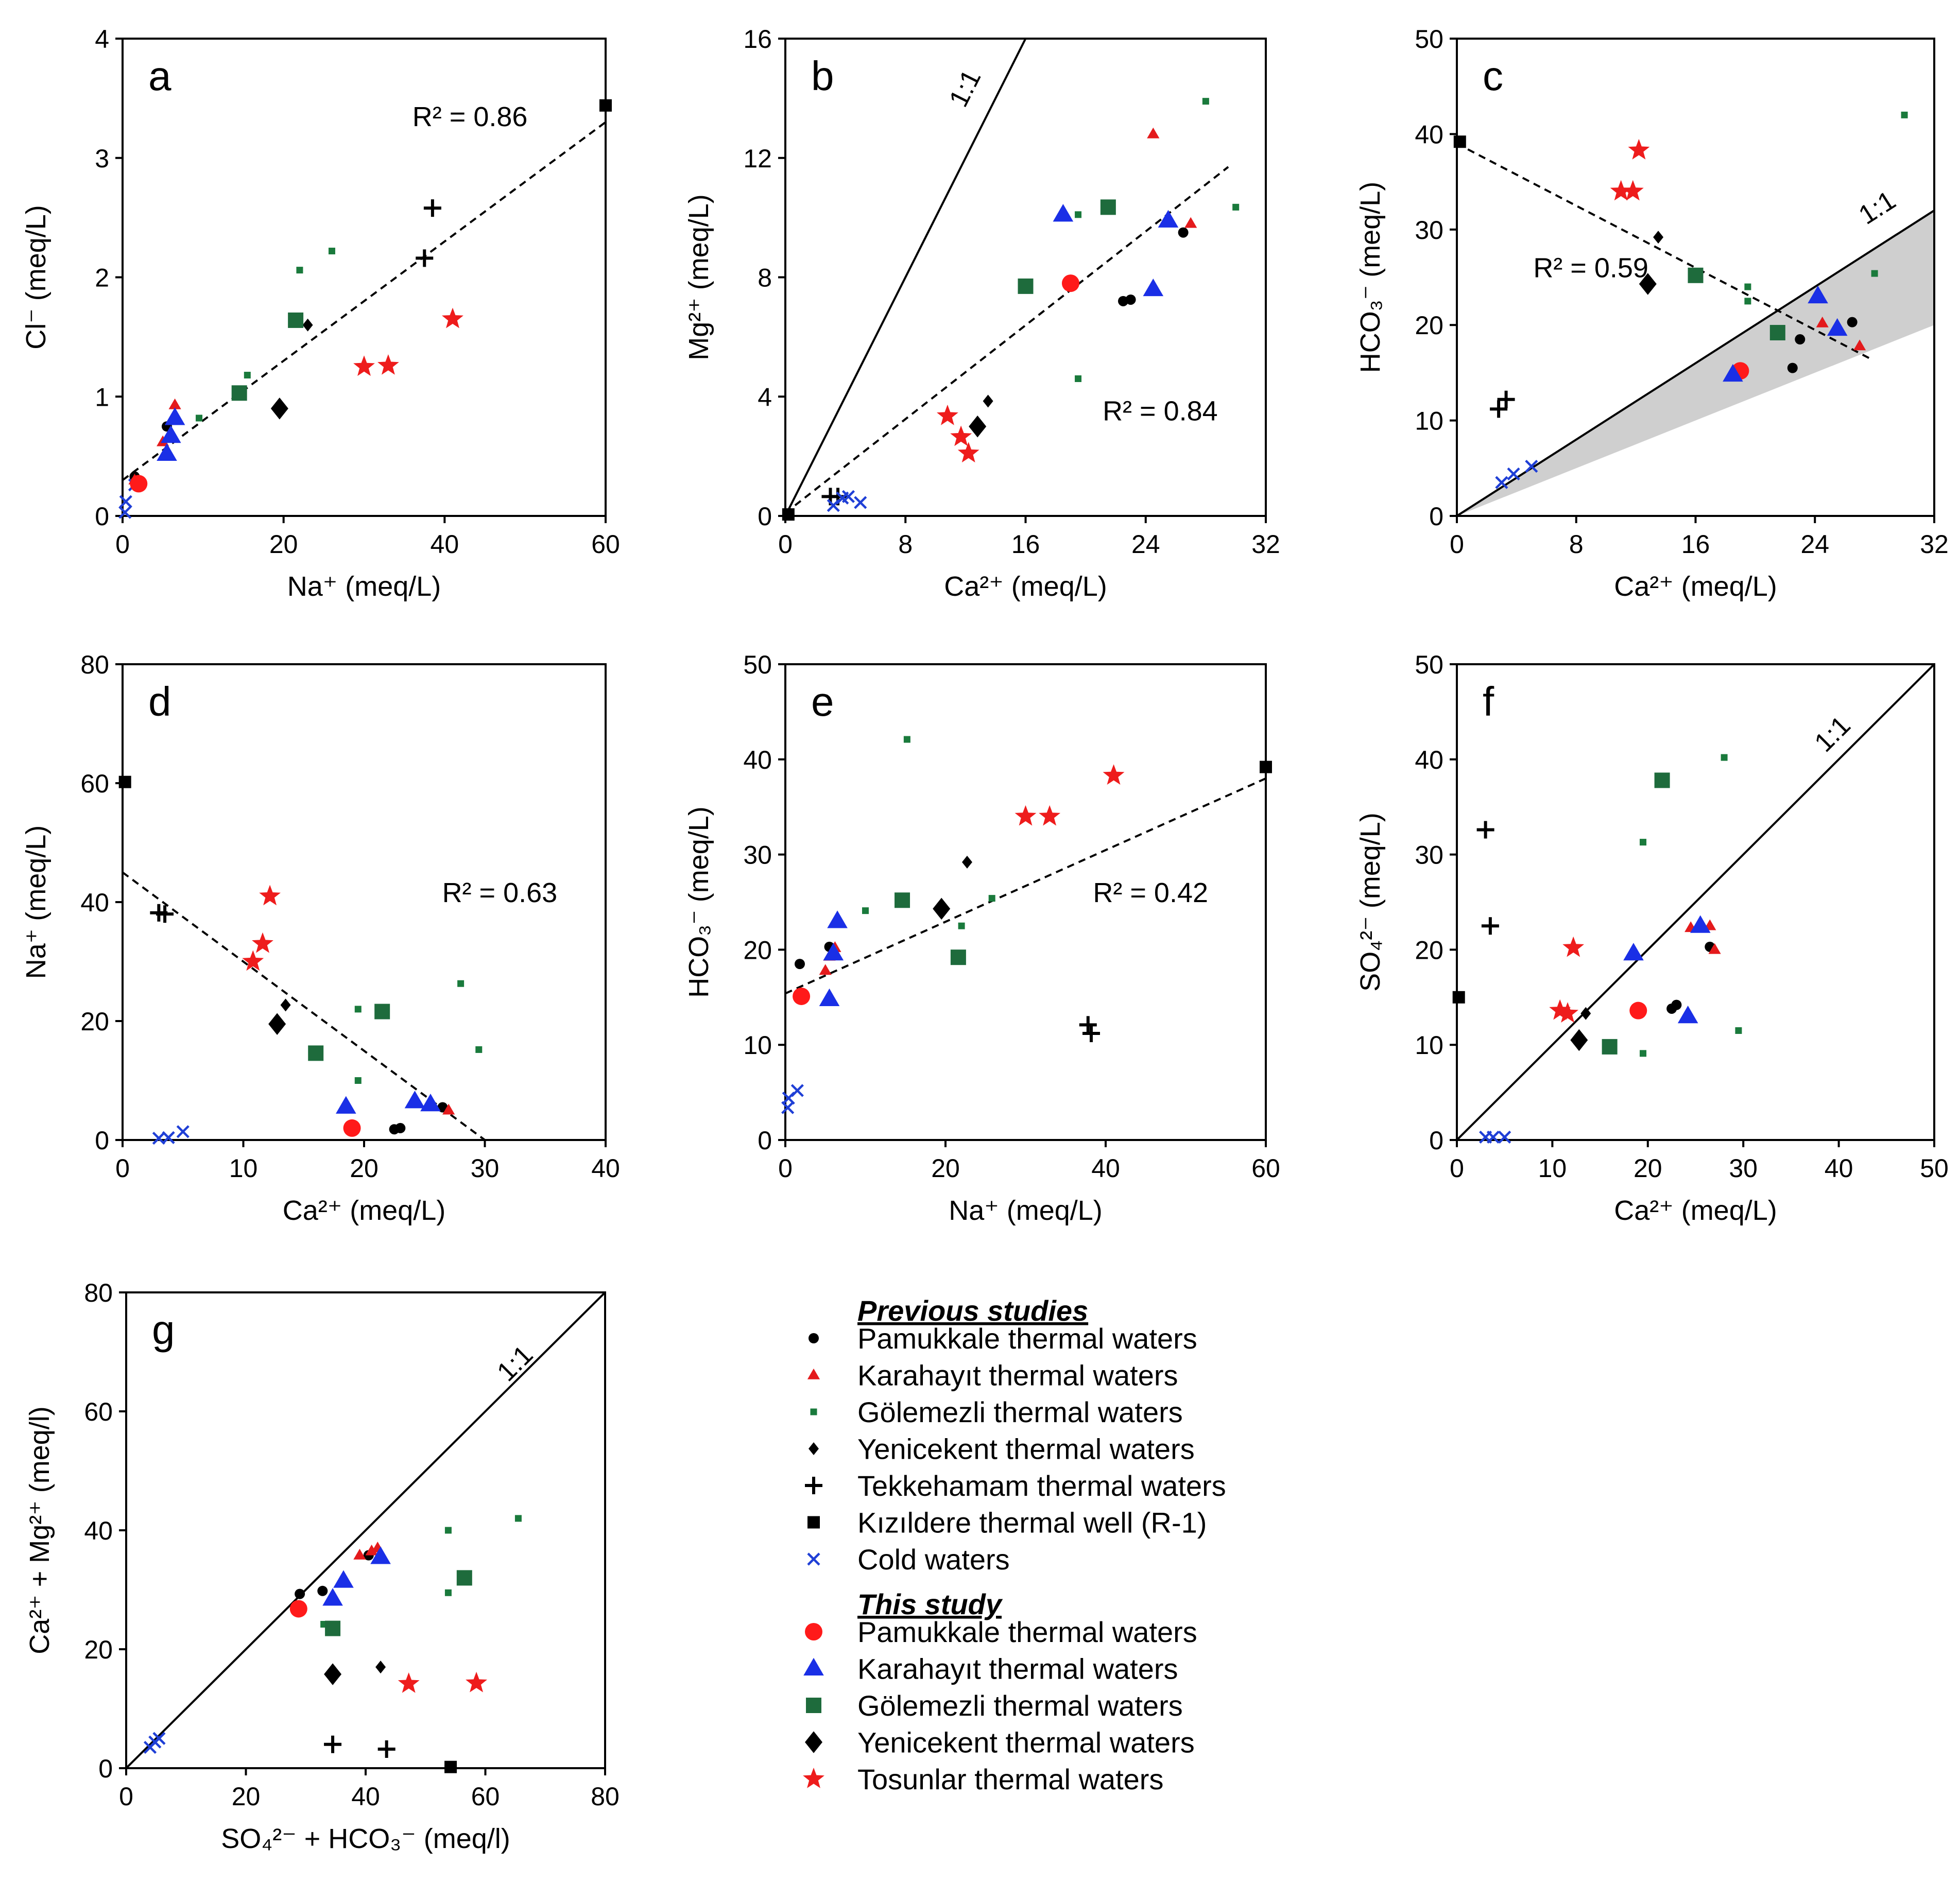 The image size is (1960, 1883). Describe the element at coordinates (1429, 855) in the screenshot. I see `y-tick-label: 30` at that location.